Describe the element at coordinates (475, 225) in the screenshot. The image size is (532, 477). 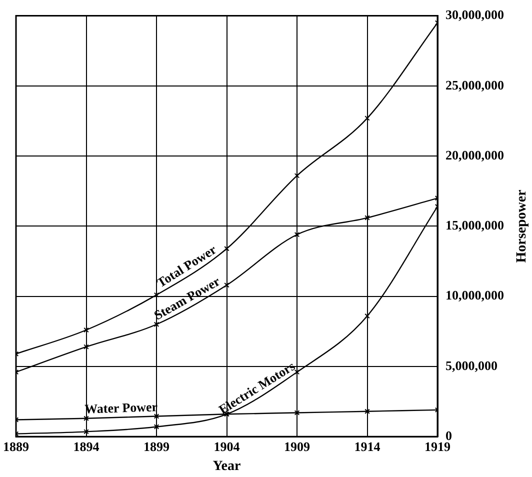
I see `y-tick-label: 15,000,000` at that location.